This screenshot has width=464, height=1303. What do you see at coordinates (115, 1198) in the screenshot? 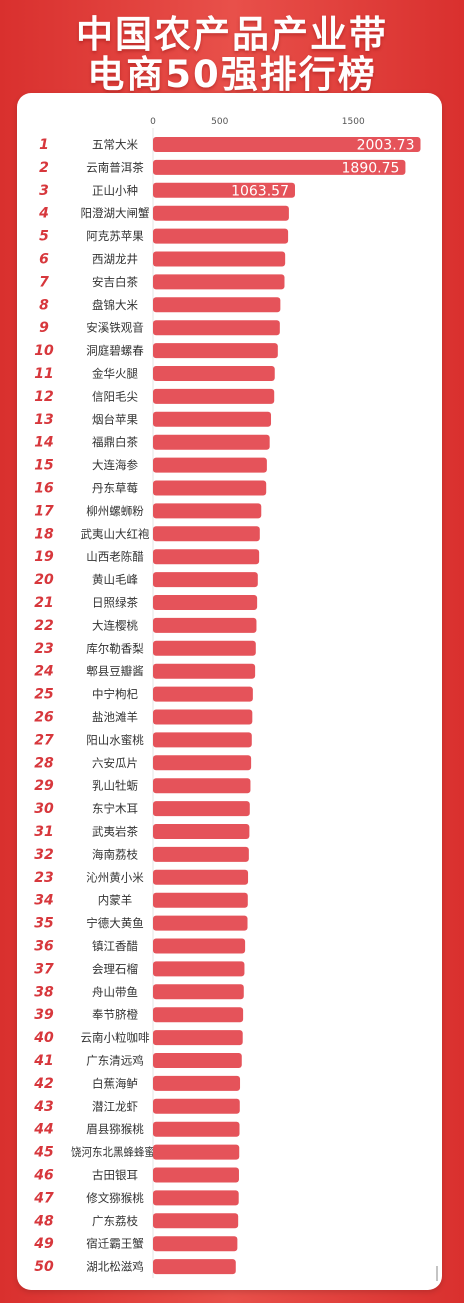
I see `category-label: 修文猕猴桃` at bounding box center [115, 1198].